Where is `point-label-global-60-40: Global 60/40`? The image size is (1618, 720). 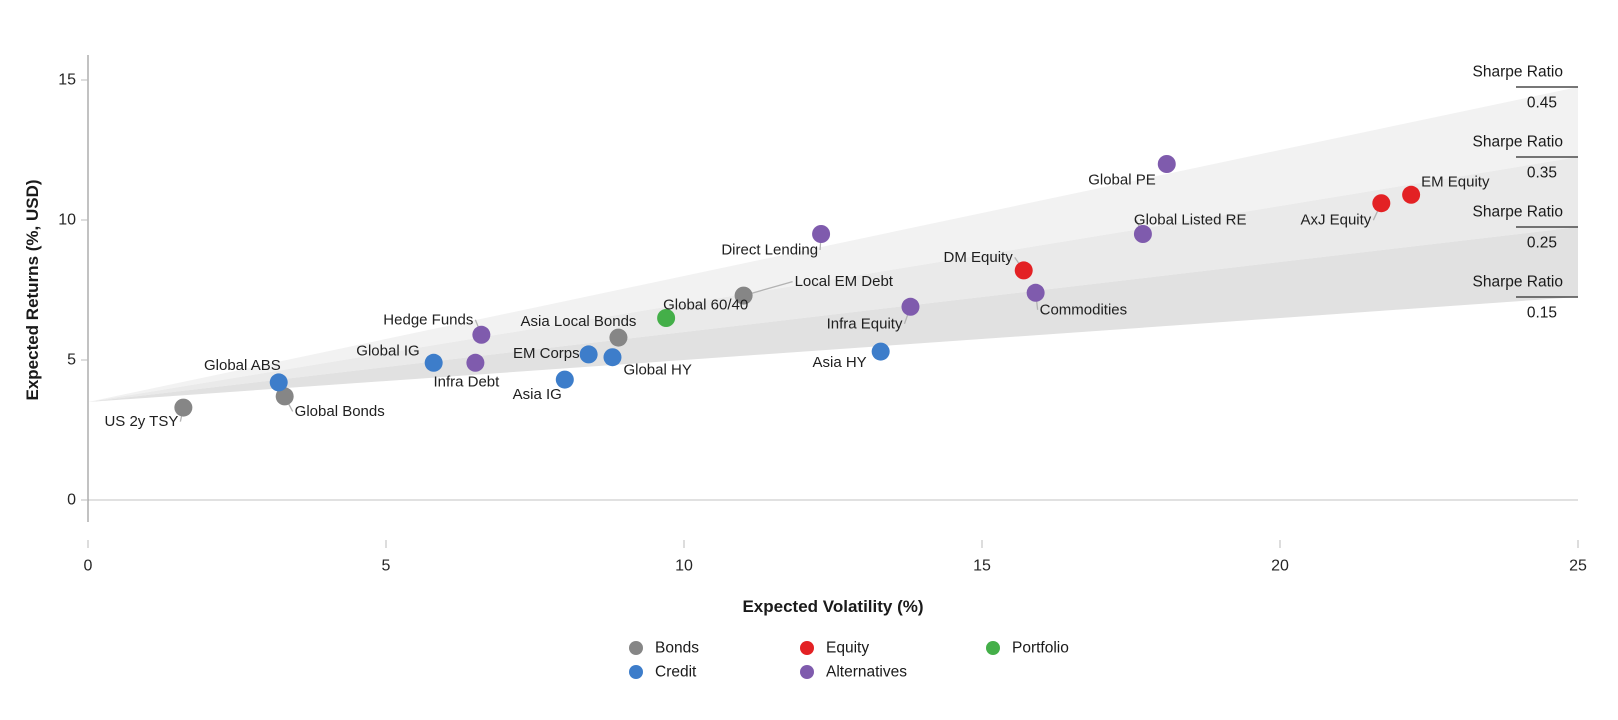 point-label-global-60-40: Global 60/40 is located at coordinates (705, 305).